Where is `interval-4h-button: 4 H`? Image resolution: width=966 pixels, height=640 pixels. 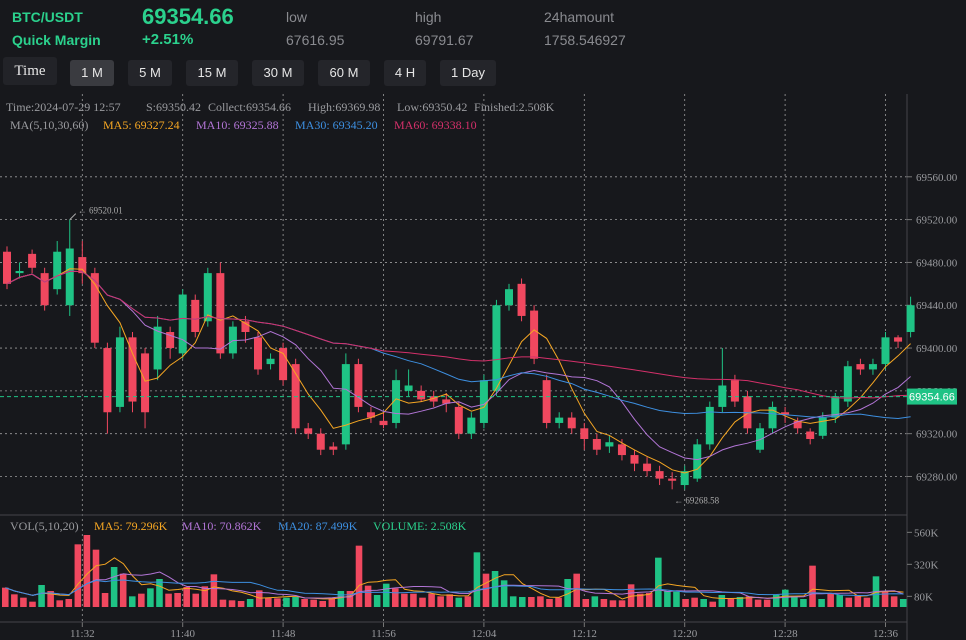 interval-4h-button: 4 H is located at coordinates (405, 73).